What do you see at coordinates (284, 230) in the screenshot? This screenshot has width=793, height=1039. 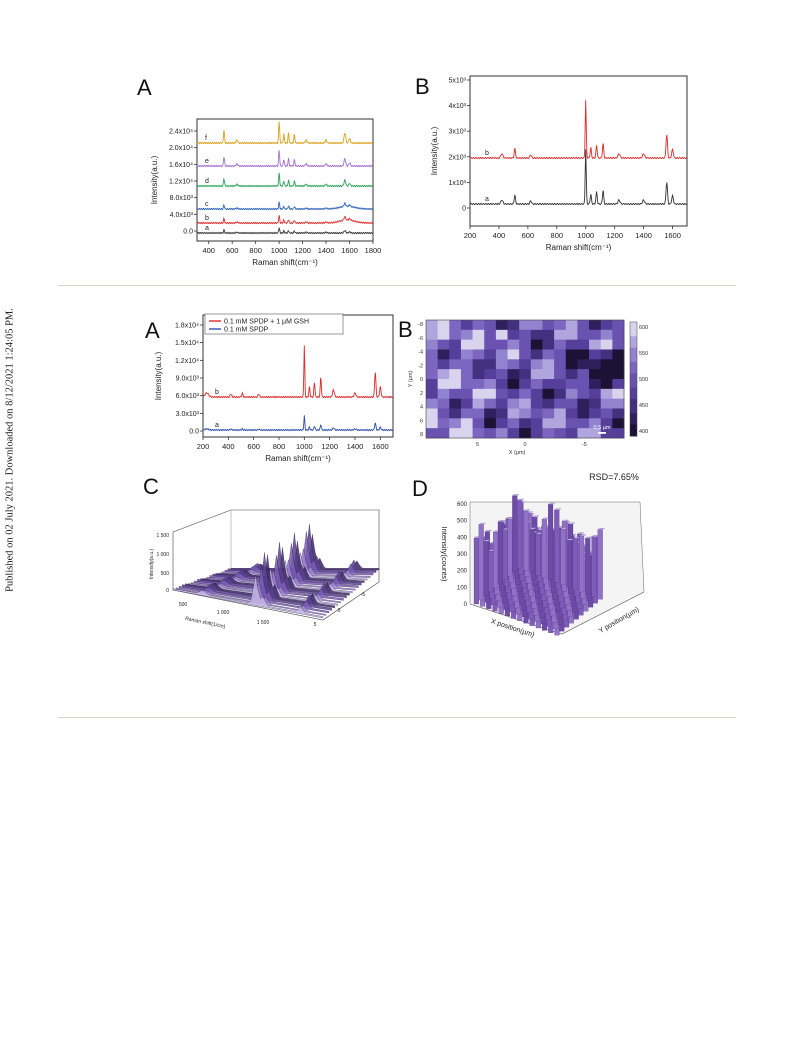 I see `series-line-a` at bounding box center [284, 230].